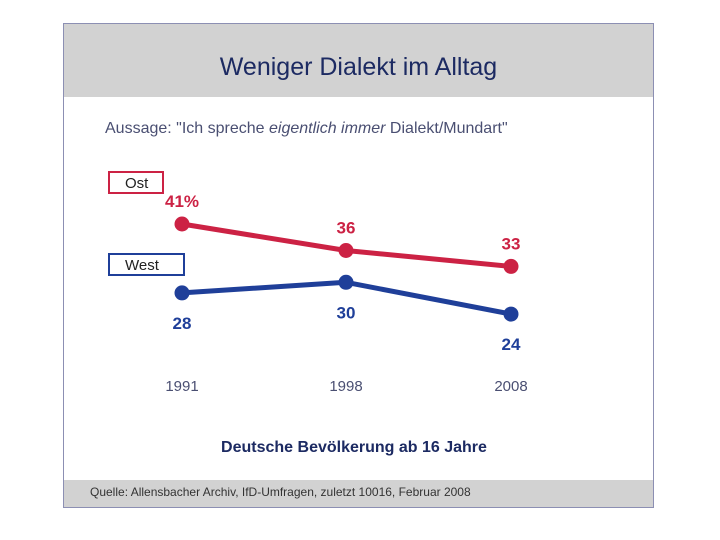  Describe the element at coordinates (358, 67) in the screenshot. I see `chart-title: Weniger Dialekt im Alltag` at that location.